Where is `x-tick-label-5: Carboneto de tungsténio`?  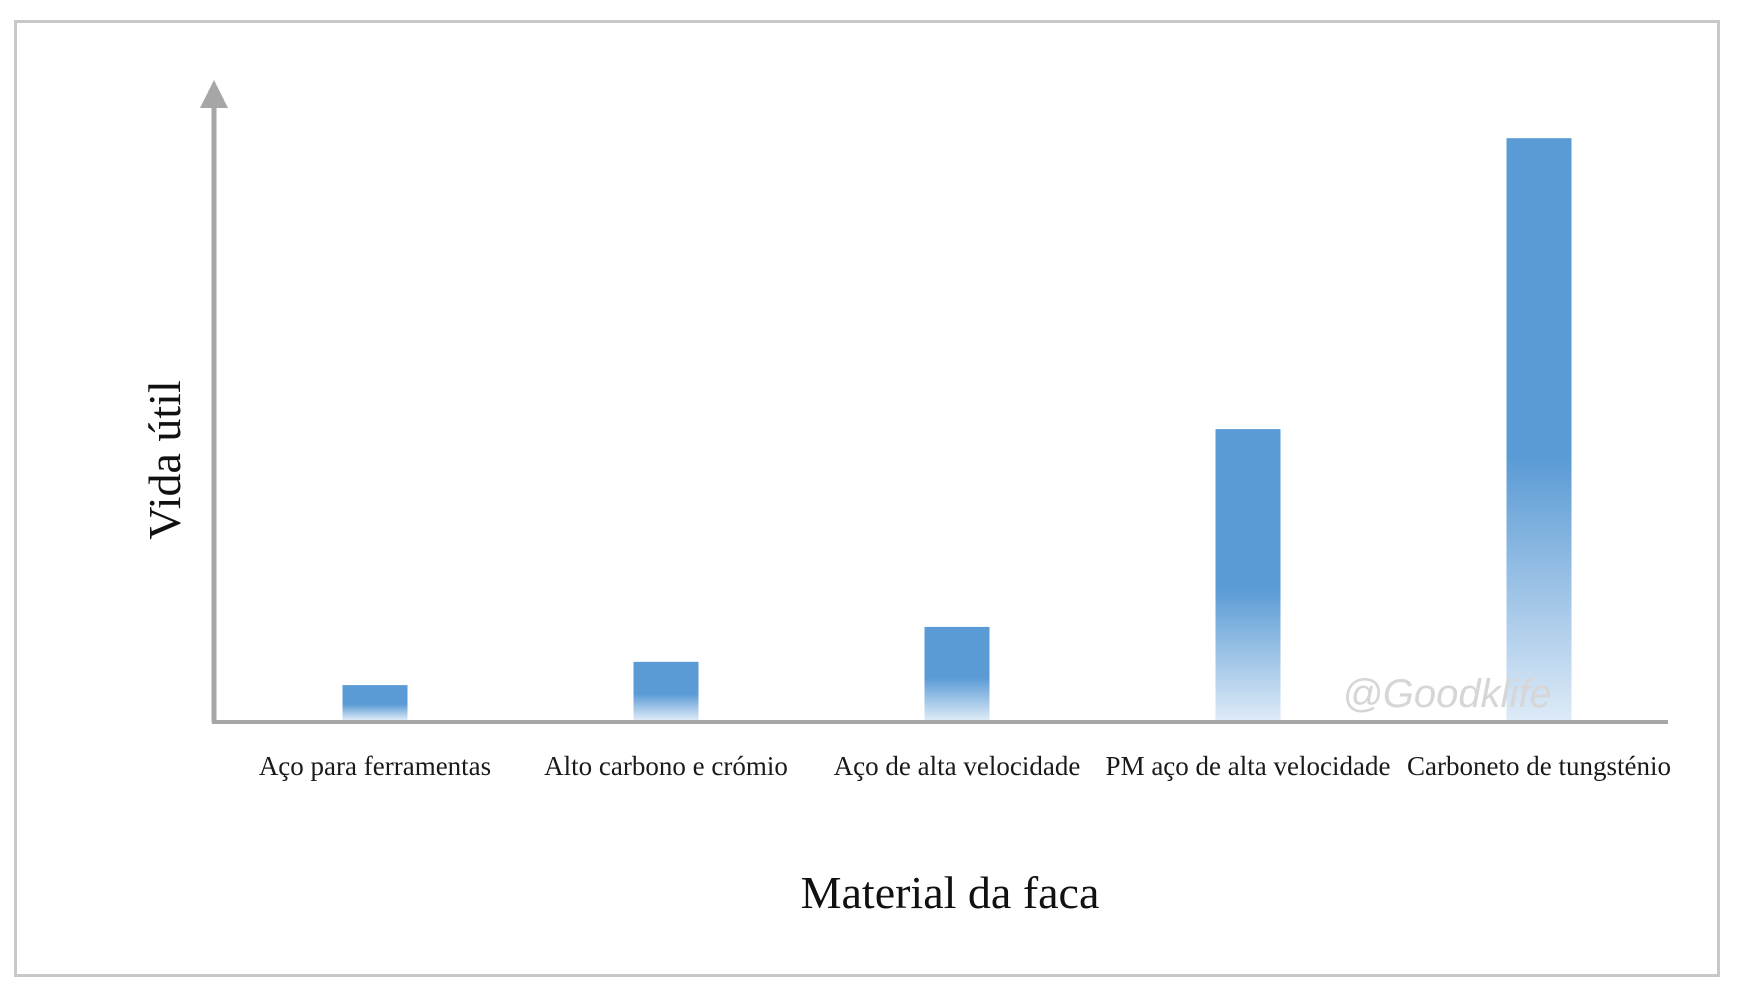 x-tick-label-5: Carboneto de tungsténio is located at coordinates (1539, 766).